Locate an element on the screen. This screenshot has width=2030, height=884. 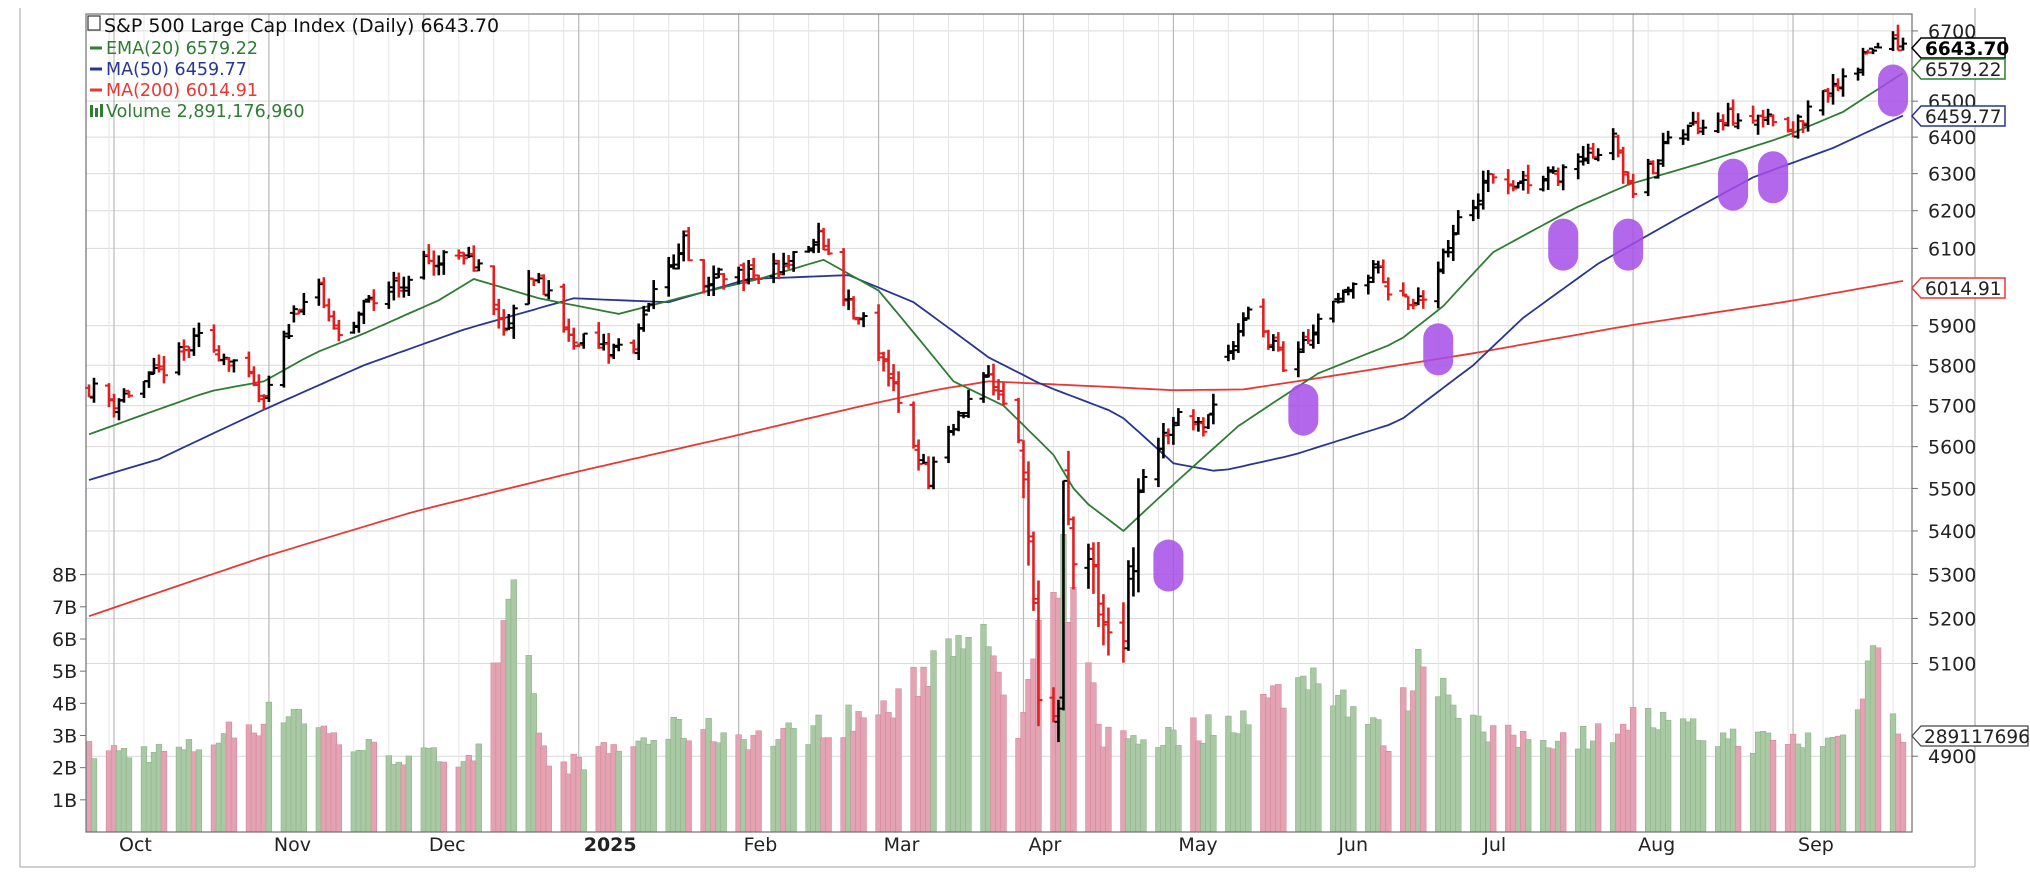
volume-last-tag: 2891176960 is located at coordinates (1970, 736).